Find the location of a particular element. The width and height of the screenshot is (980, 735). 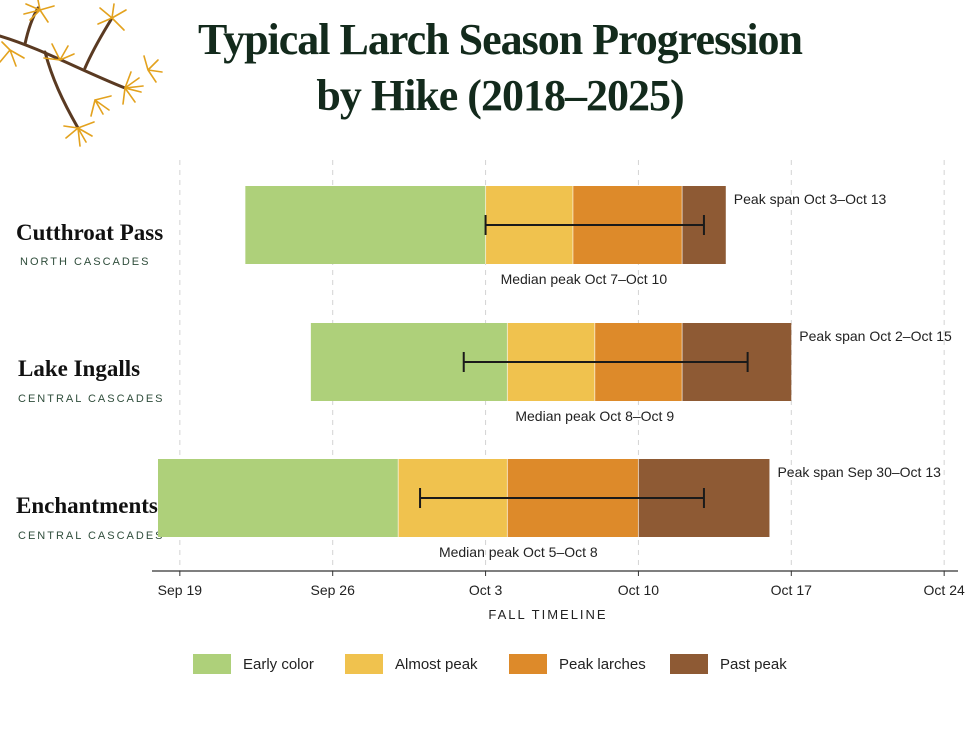

peak-span-label-lake-ingalls: Peak span Oct 2–Oct 15 is located at coordinates (875, 336).